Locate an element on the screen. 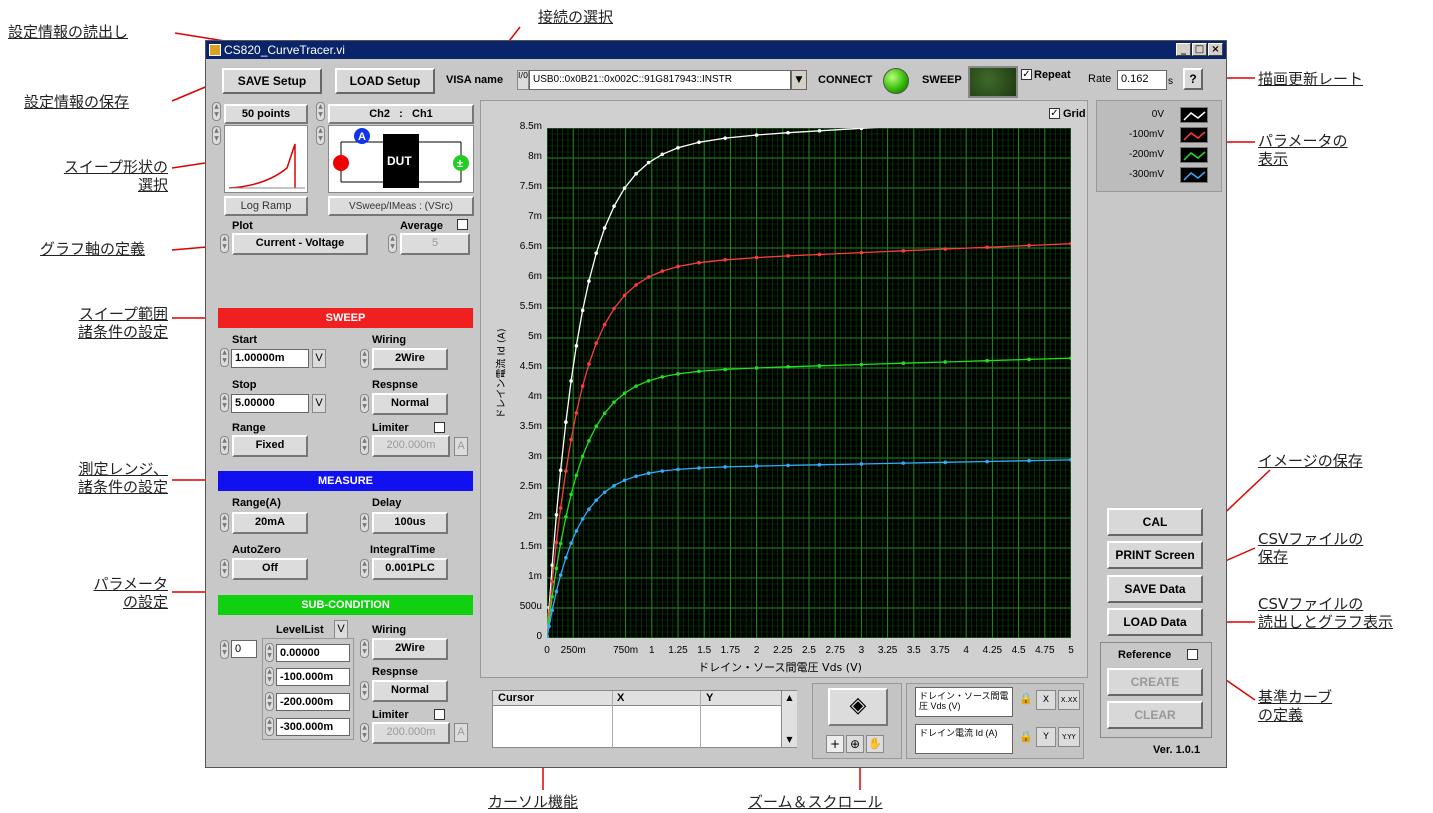  help-button: ? is located at coordinates (1193, 79).